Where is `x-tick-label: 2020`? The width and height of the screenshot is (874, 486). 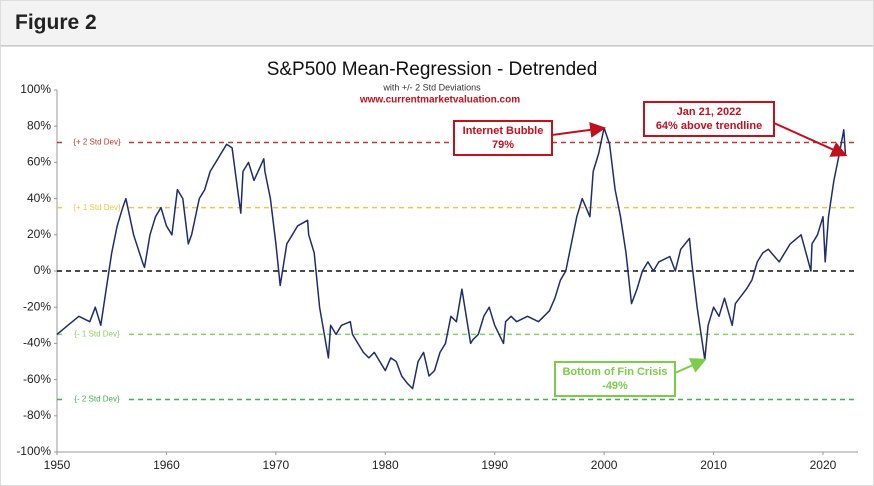 x-tick-label: 2020 is located at coordinates (823, 465).